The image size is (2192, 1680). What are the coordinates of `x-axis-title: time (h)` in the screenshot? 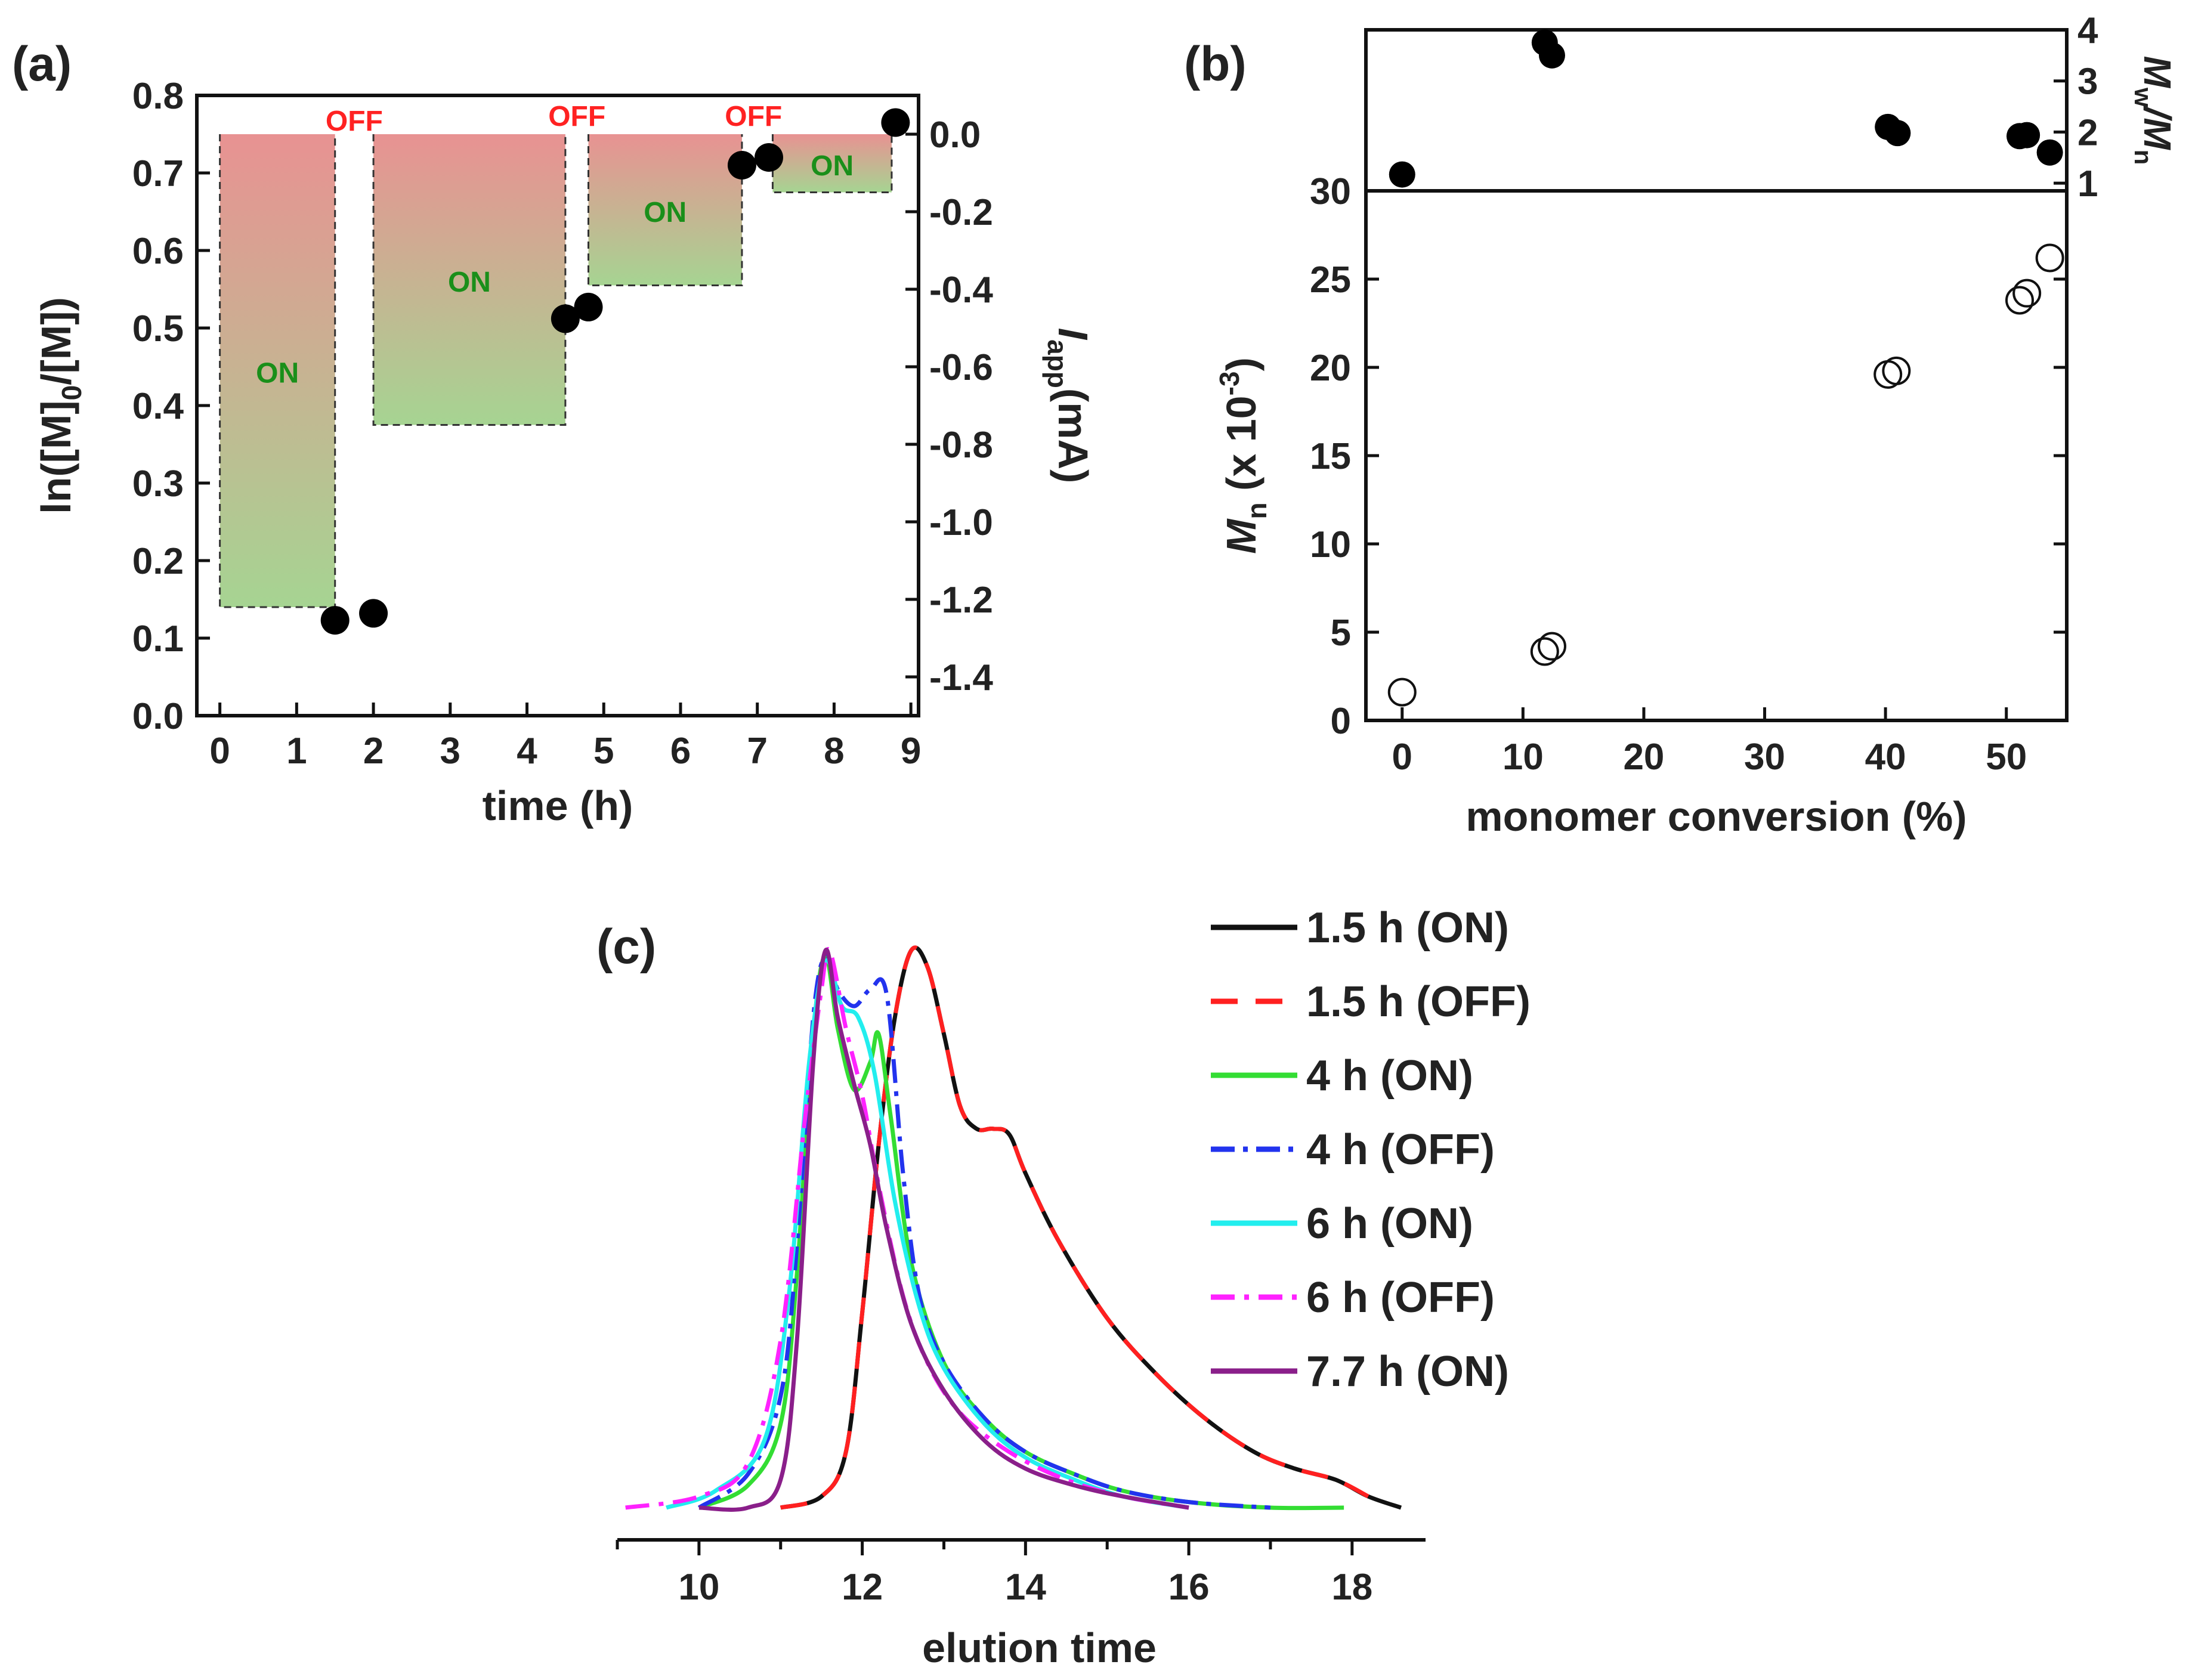 It's located at (558, 806).